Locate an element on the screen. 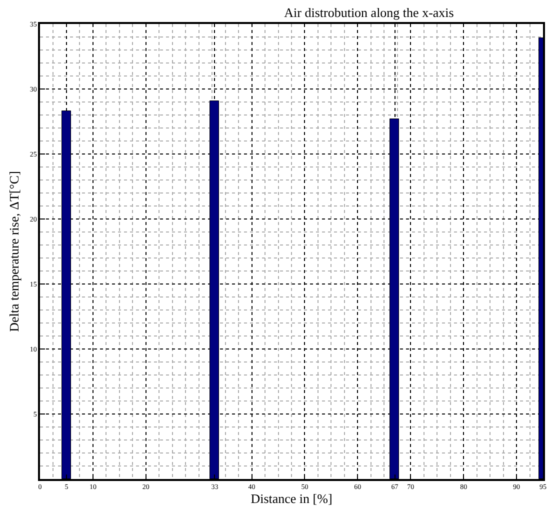  x-axis-title: Distance in [%] is located at coordinates (291, 498).